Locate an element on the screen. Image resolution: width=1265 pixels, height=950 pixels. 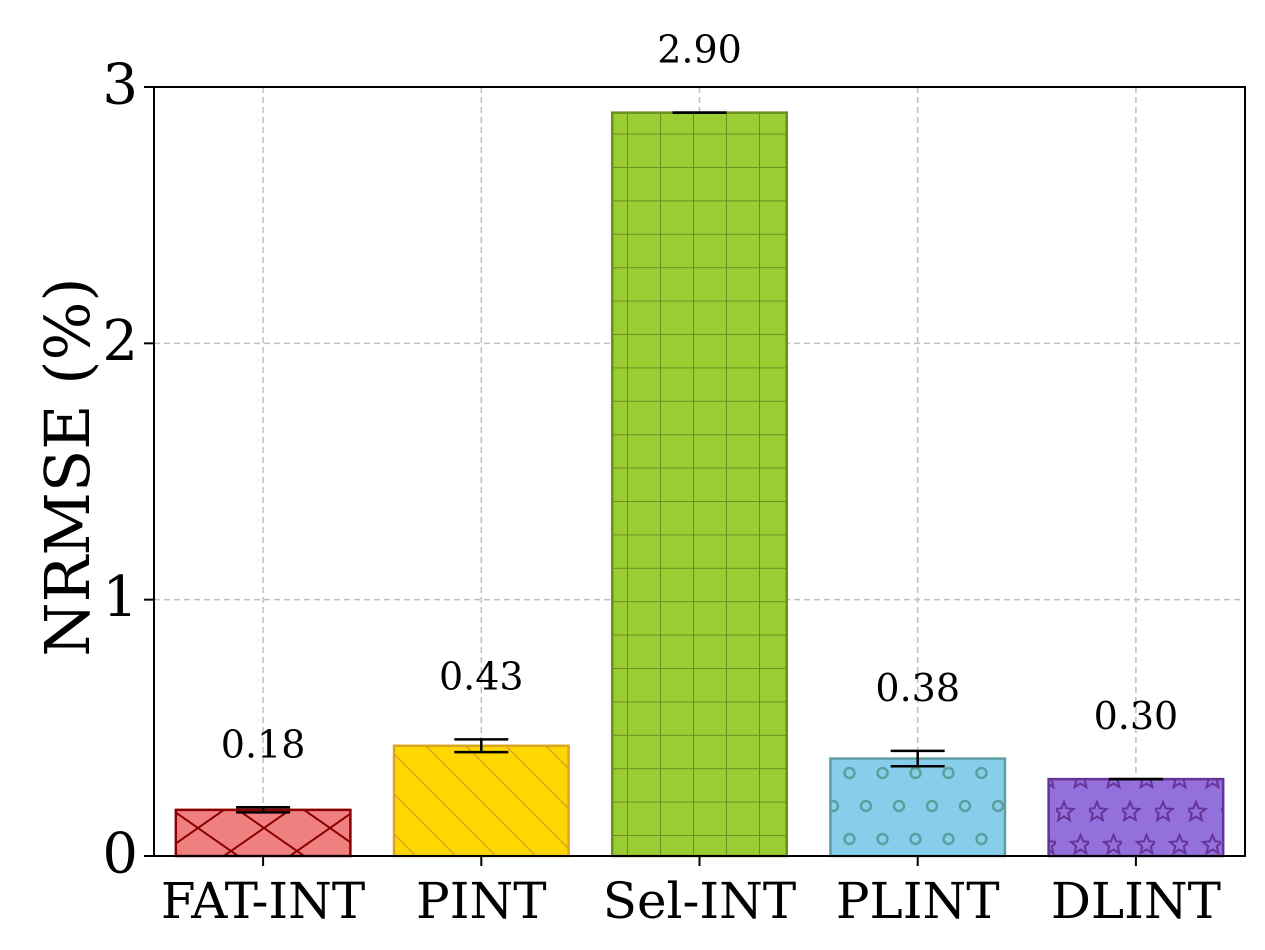
y-tick-label: 2 is located at coordinates (120, 341).